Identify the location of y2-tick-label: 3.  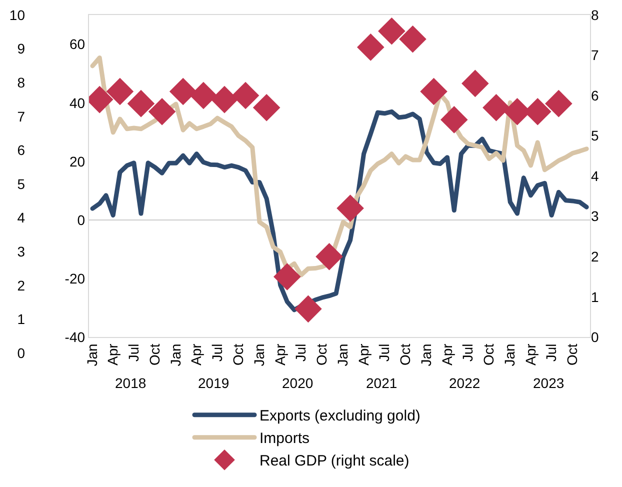
(595, 216).